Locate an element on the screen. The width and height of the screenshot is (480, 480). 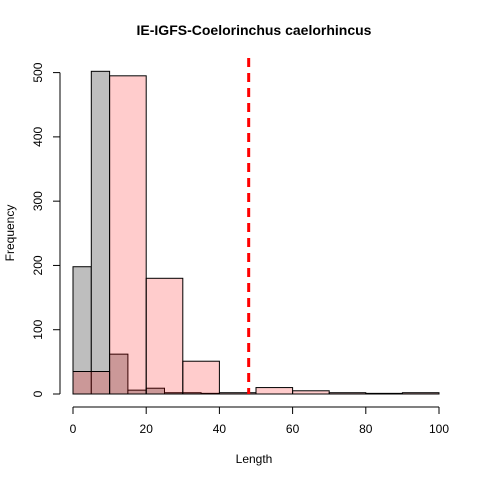
x-tick-label: 0 is located at coordinates (73, 429).